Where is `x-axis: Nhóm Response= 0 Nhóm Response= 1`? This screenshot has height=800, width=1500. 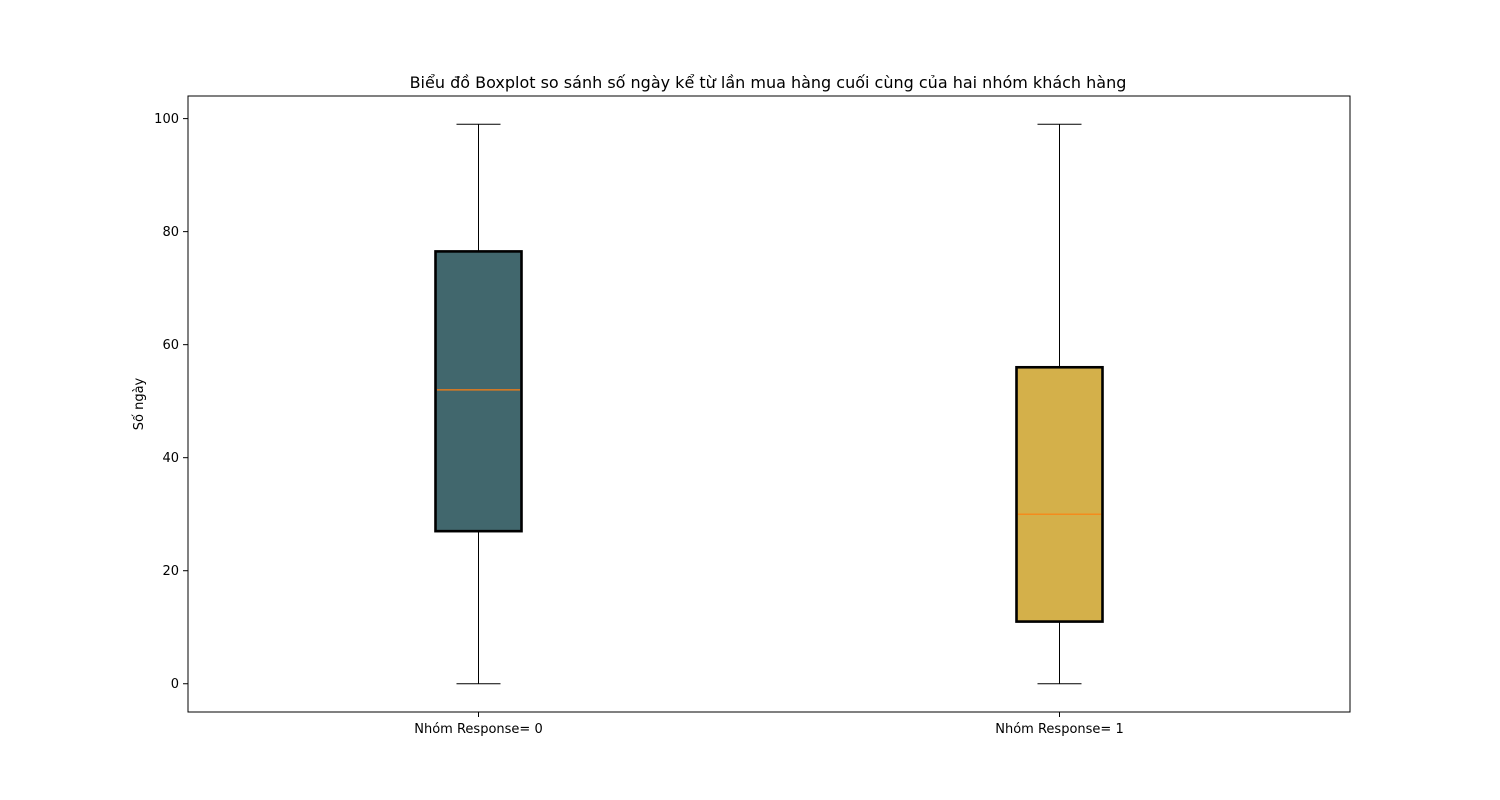
x-axis: Nhóm Response= 0 Nhóm Response= 1 is located at coordinates (769, 724).